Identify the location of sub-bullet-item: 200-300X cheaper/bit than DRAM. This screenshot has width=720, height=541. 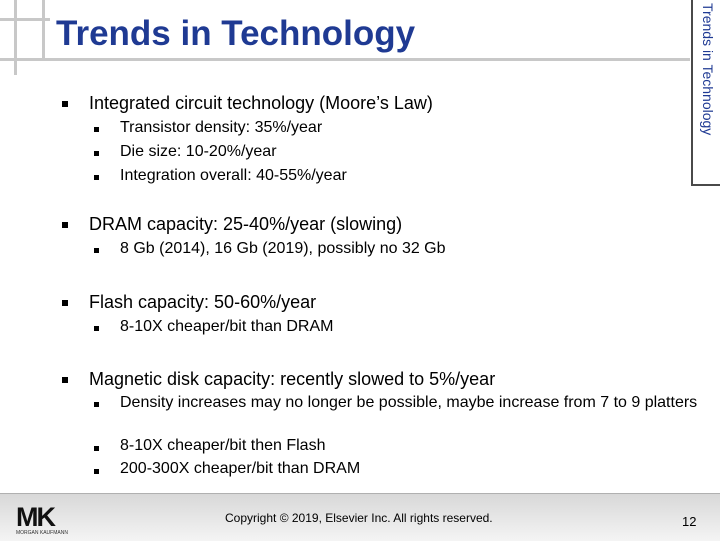
(240, 468).